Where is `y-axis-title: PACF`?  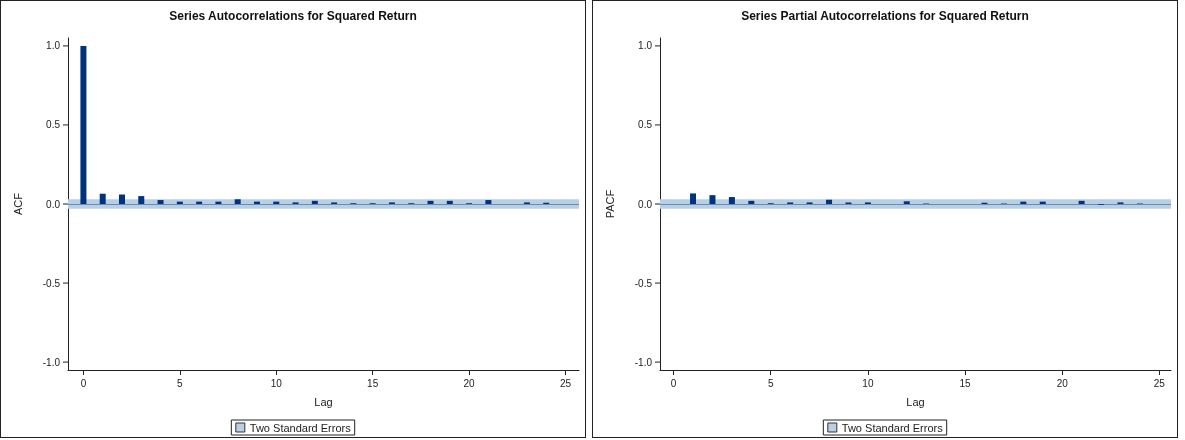
y-axis-title: PACF is located at coordinates (609, 204).